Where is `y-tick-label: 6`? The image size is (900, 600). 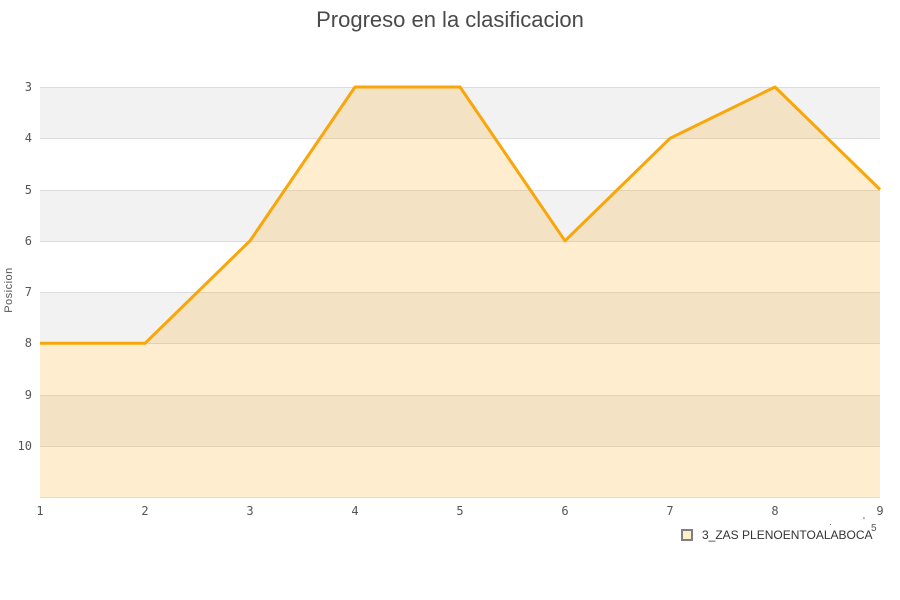 y-tick-label: 6 is located at coordinates (28, 240).